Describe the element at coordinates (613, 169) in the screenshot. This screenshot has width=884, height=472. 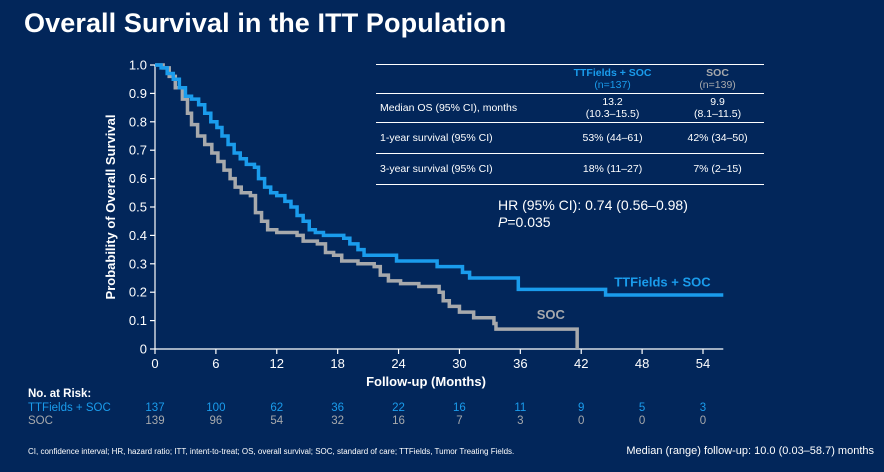
I see `ttfields-value: 18% (11–27)` at that location.